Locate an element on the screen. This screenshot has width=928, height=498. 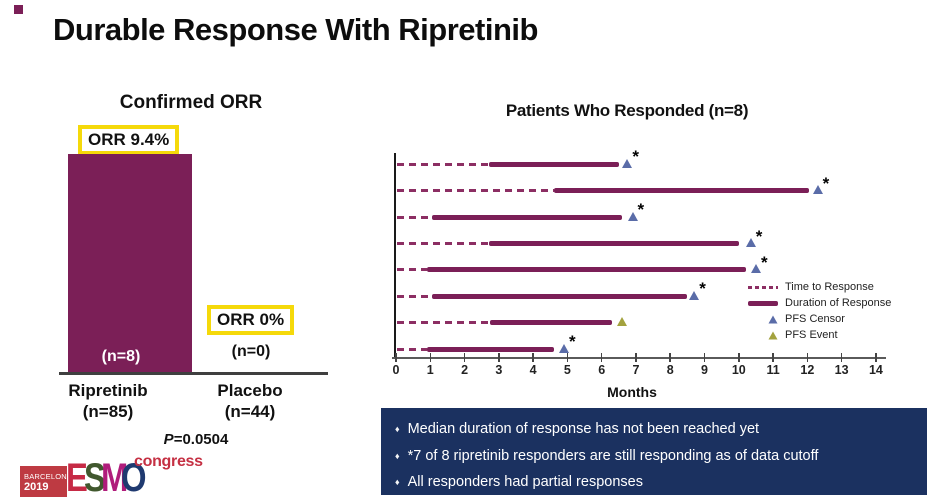
x-axis-tick-label: 13 is located at coordinates (841, 370).